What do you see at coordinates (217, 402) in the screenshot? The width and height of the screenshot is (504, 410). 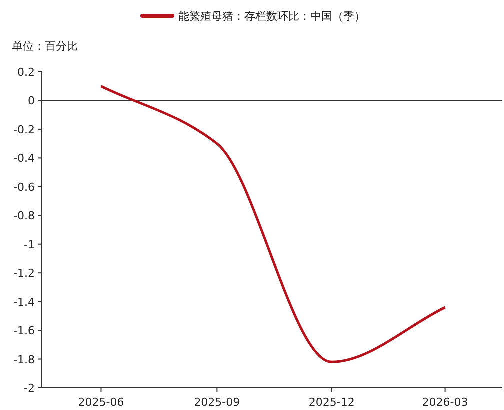 I see `x-tick-label: 2025-09` at bounding box center [217, 402].